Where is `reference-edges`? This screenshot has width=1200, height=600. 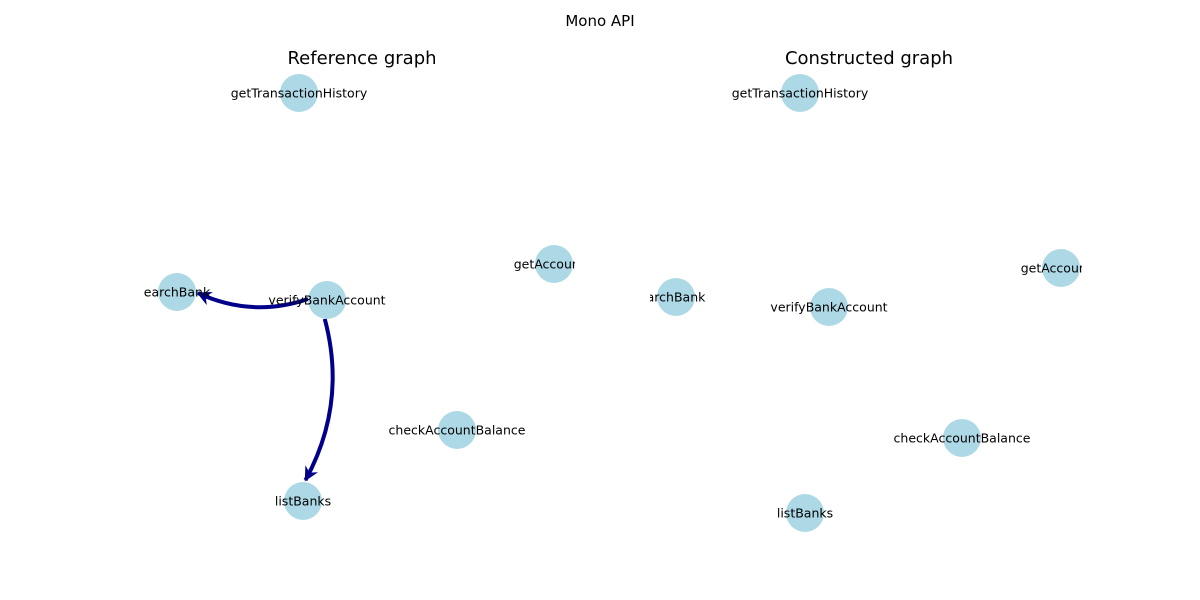 reference-edges is located at coordinates (265, 386).